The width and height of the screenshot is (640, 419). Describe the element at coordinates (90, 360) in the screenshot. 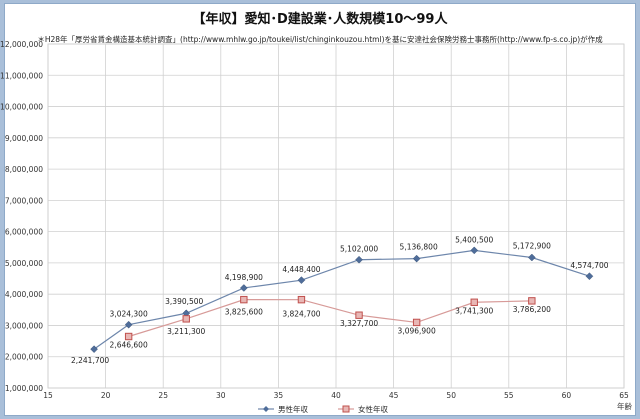

I see `data-label: 2,241,700` at that location.